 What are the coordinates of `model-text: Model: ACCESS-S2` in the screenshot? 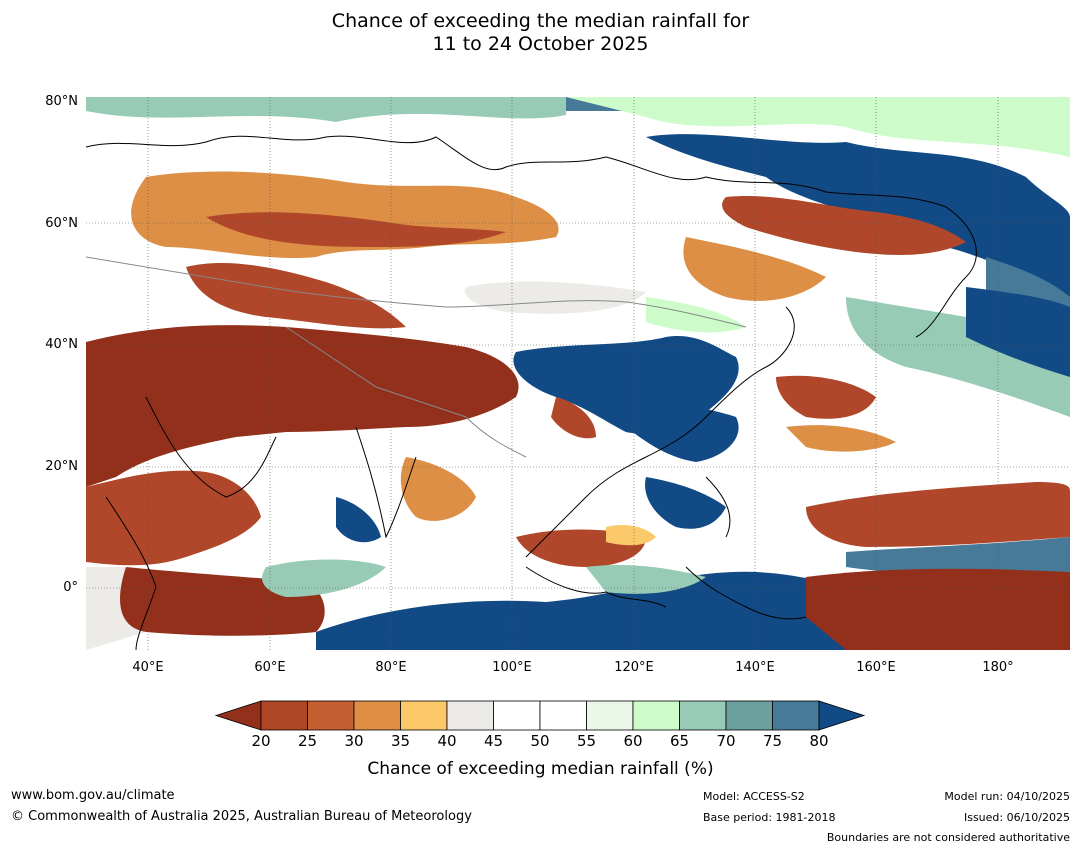 It's located at (754, 796).